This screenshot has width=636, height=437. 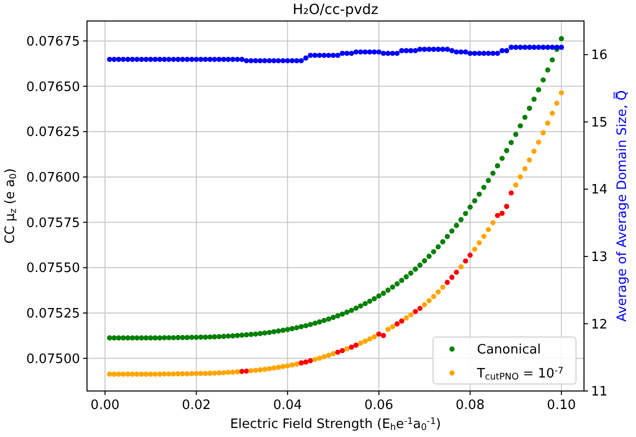 What do you see at coordinates (53, 314) in the screenshot?
I see `y-tick-label: 0.07525` at bounding box center [53, 314].